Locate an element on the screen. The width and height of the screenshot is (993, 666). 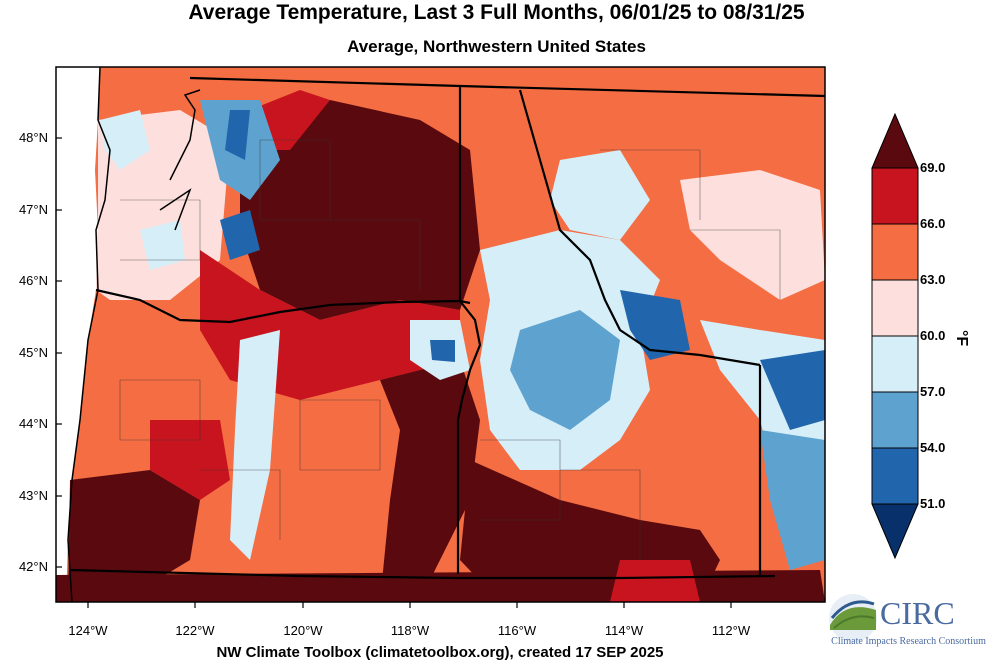
lat-label: 42°N is located at coordinates (33, 566).